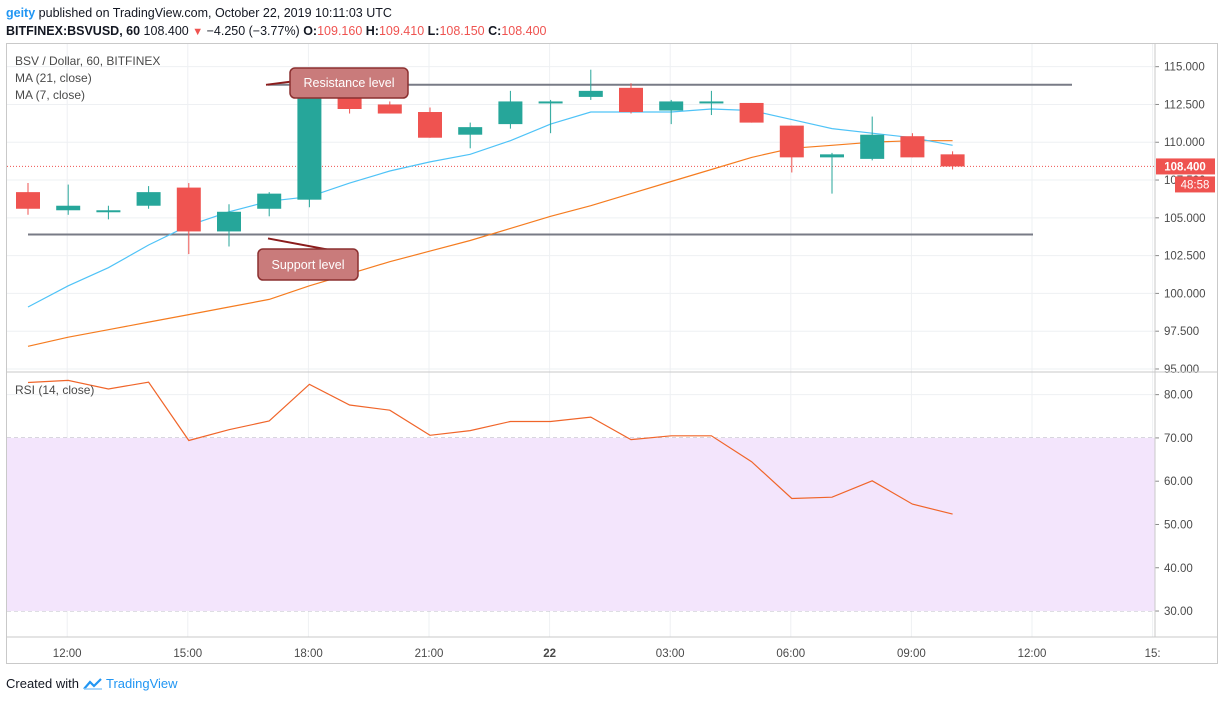  Describe the element at coordinates (549, 654) in the screenshot. I see `time-axis-label: 22` at that location.